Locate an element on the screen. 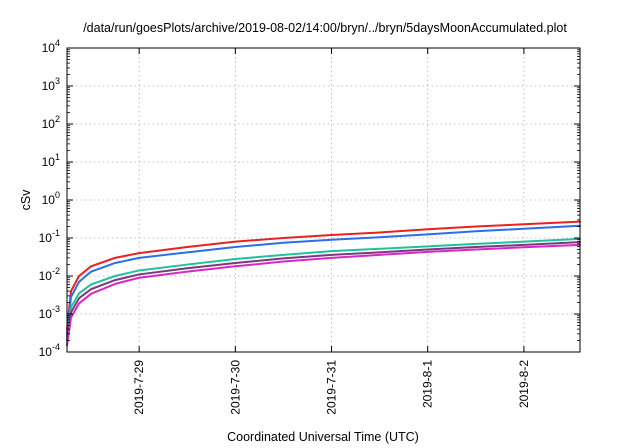  x-tick-label: 2019-8-2 is located at coordinates (524, 384).